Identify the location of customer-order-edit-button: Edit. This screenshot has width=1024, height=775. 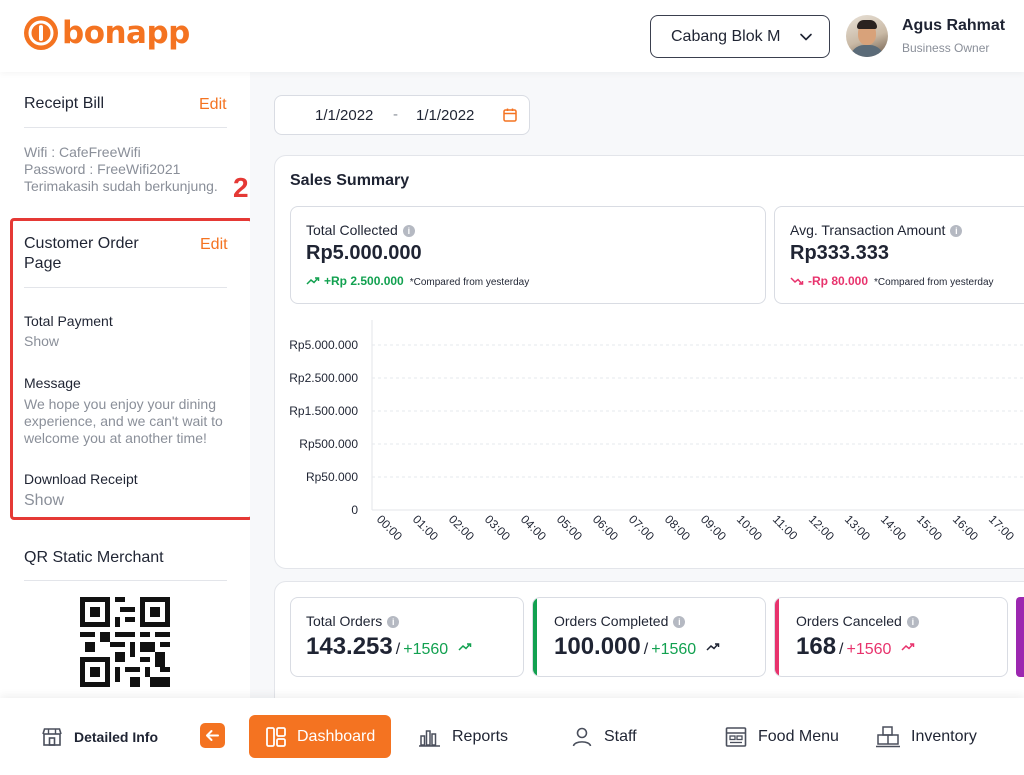
(214, 244).